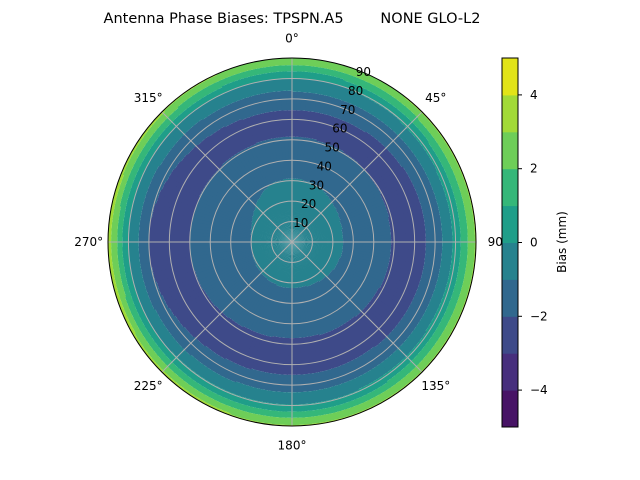 The image size is (640, 480). What do you see at coordinates (524, 242) in the screenshot?
I see `colorbar: 4 2 0 −2 −4` at bounding box center [524, 242].